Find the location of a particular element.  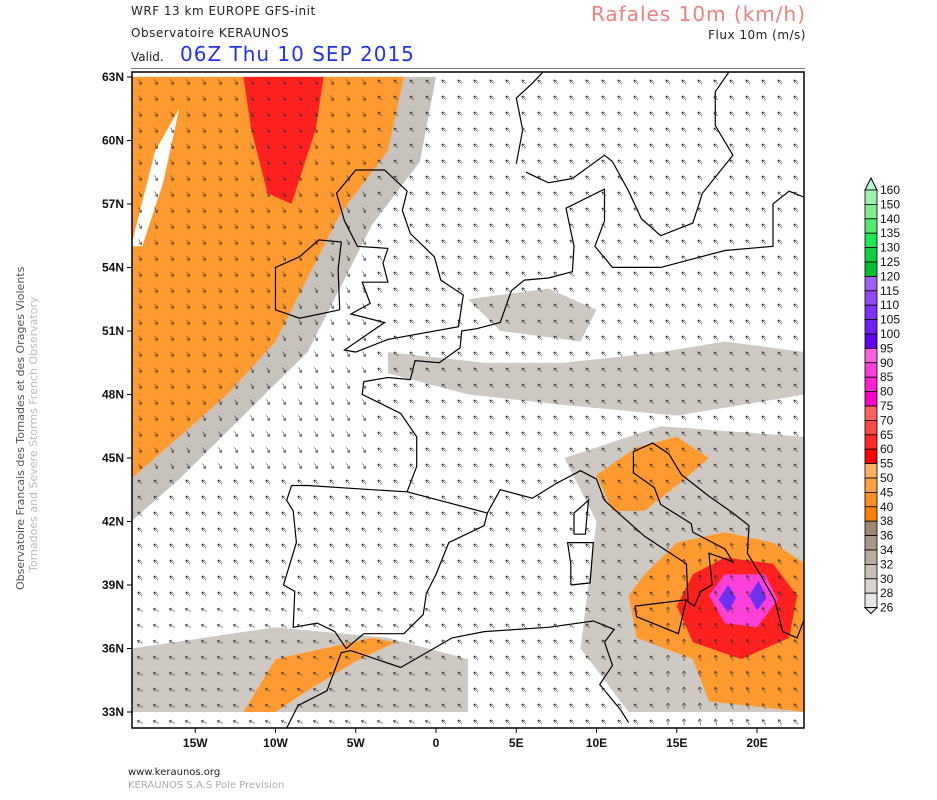

coastline-sardinia is located at coordinates (580, 563).